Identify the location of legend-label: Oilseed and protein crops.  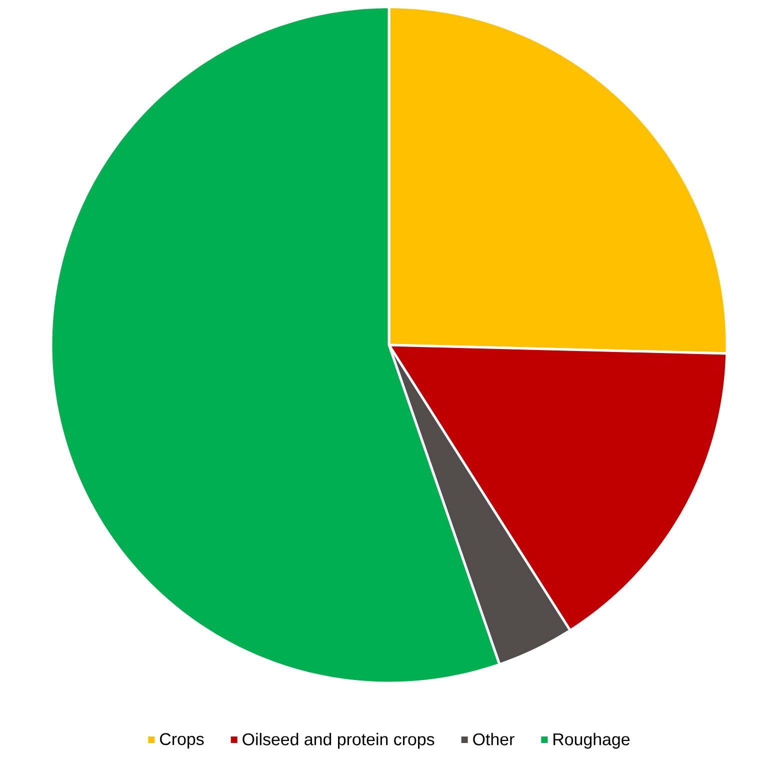
(338, 740).